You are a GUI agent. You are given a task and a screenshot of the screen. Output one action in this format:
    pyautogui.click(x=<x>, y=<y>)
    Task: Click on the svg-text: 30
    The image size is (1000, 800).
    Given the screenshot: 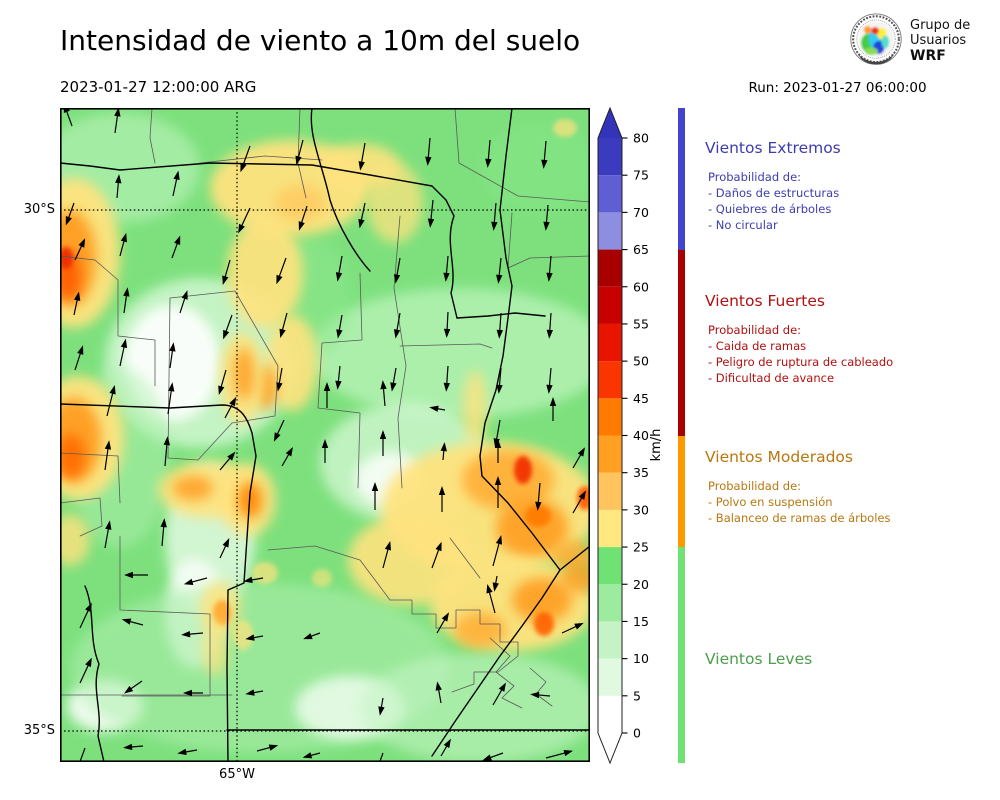 What is the action you would take?
    pyautogui.click(x=641, y=509)
    